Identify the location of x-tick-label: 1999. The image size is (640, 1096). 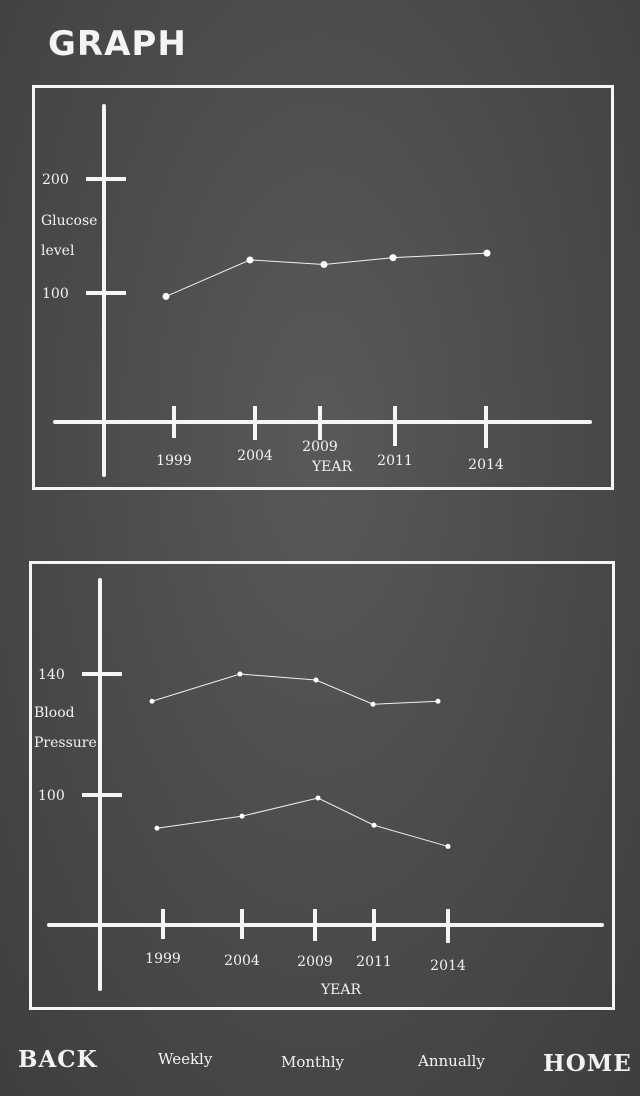
(174, 461).